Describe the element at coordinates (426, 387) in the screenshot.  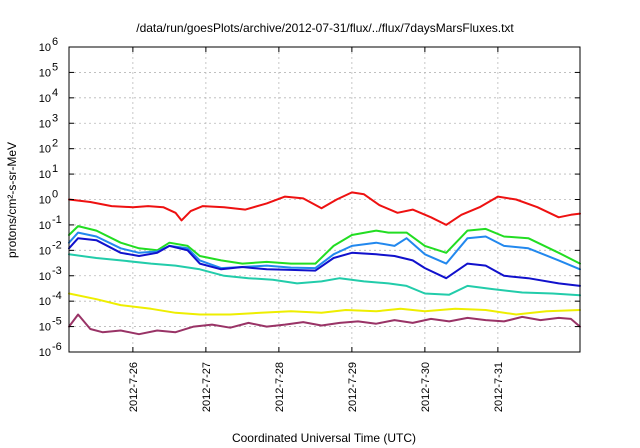
I see `x-tick-label: 2012-7-30` at that location.